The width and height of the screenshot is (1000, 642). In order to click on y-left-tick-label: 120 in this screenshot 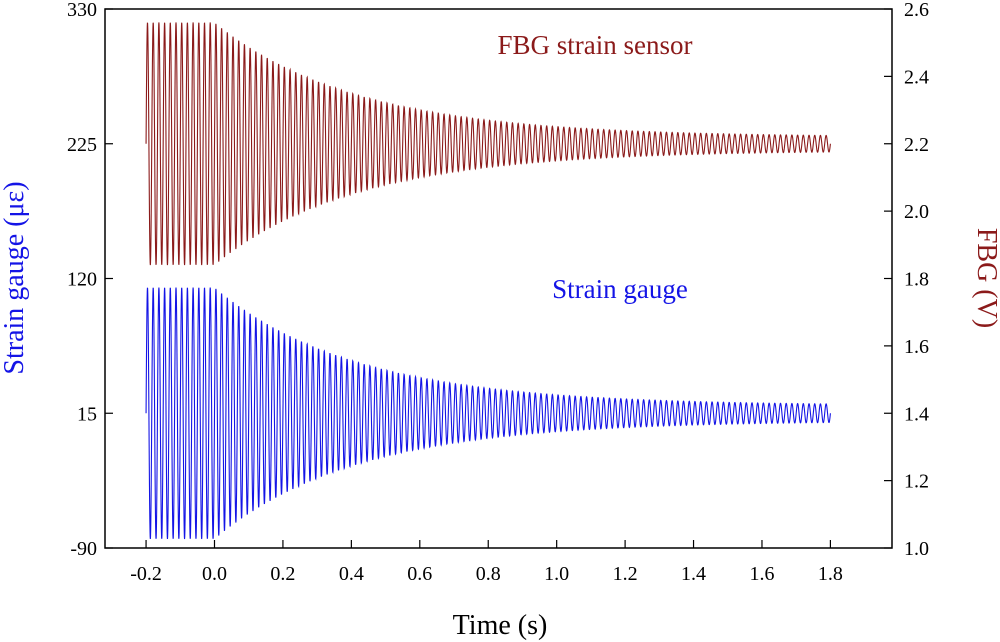, I will do `click(82, 280)`.